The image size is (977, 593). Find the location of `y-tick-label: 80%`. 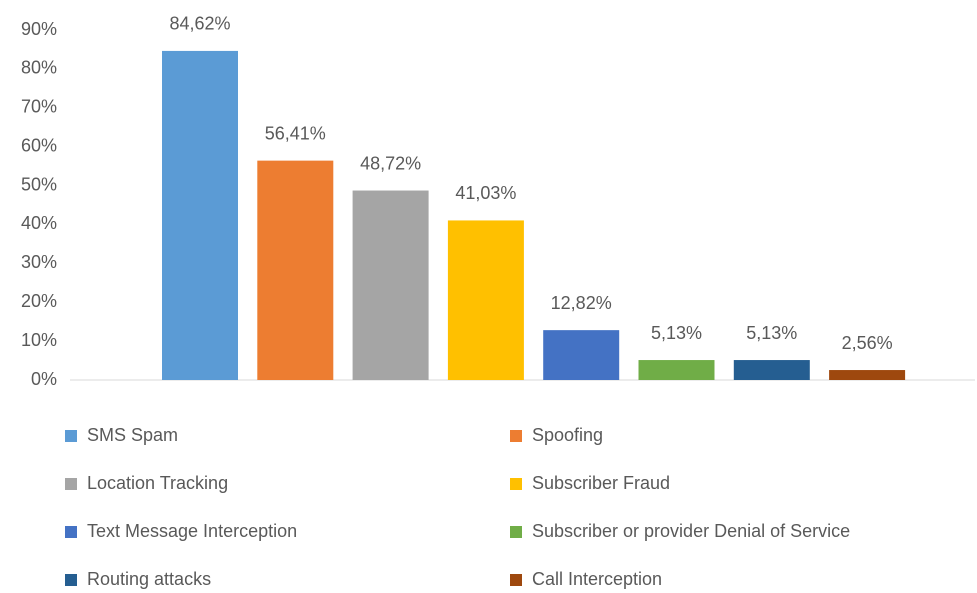

y-tick-label: 80% is located at coordinates (39, 68).